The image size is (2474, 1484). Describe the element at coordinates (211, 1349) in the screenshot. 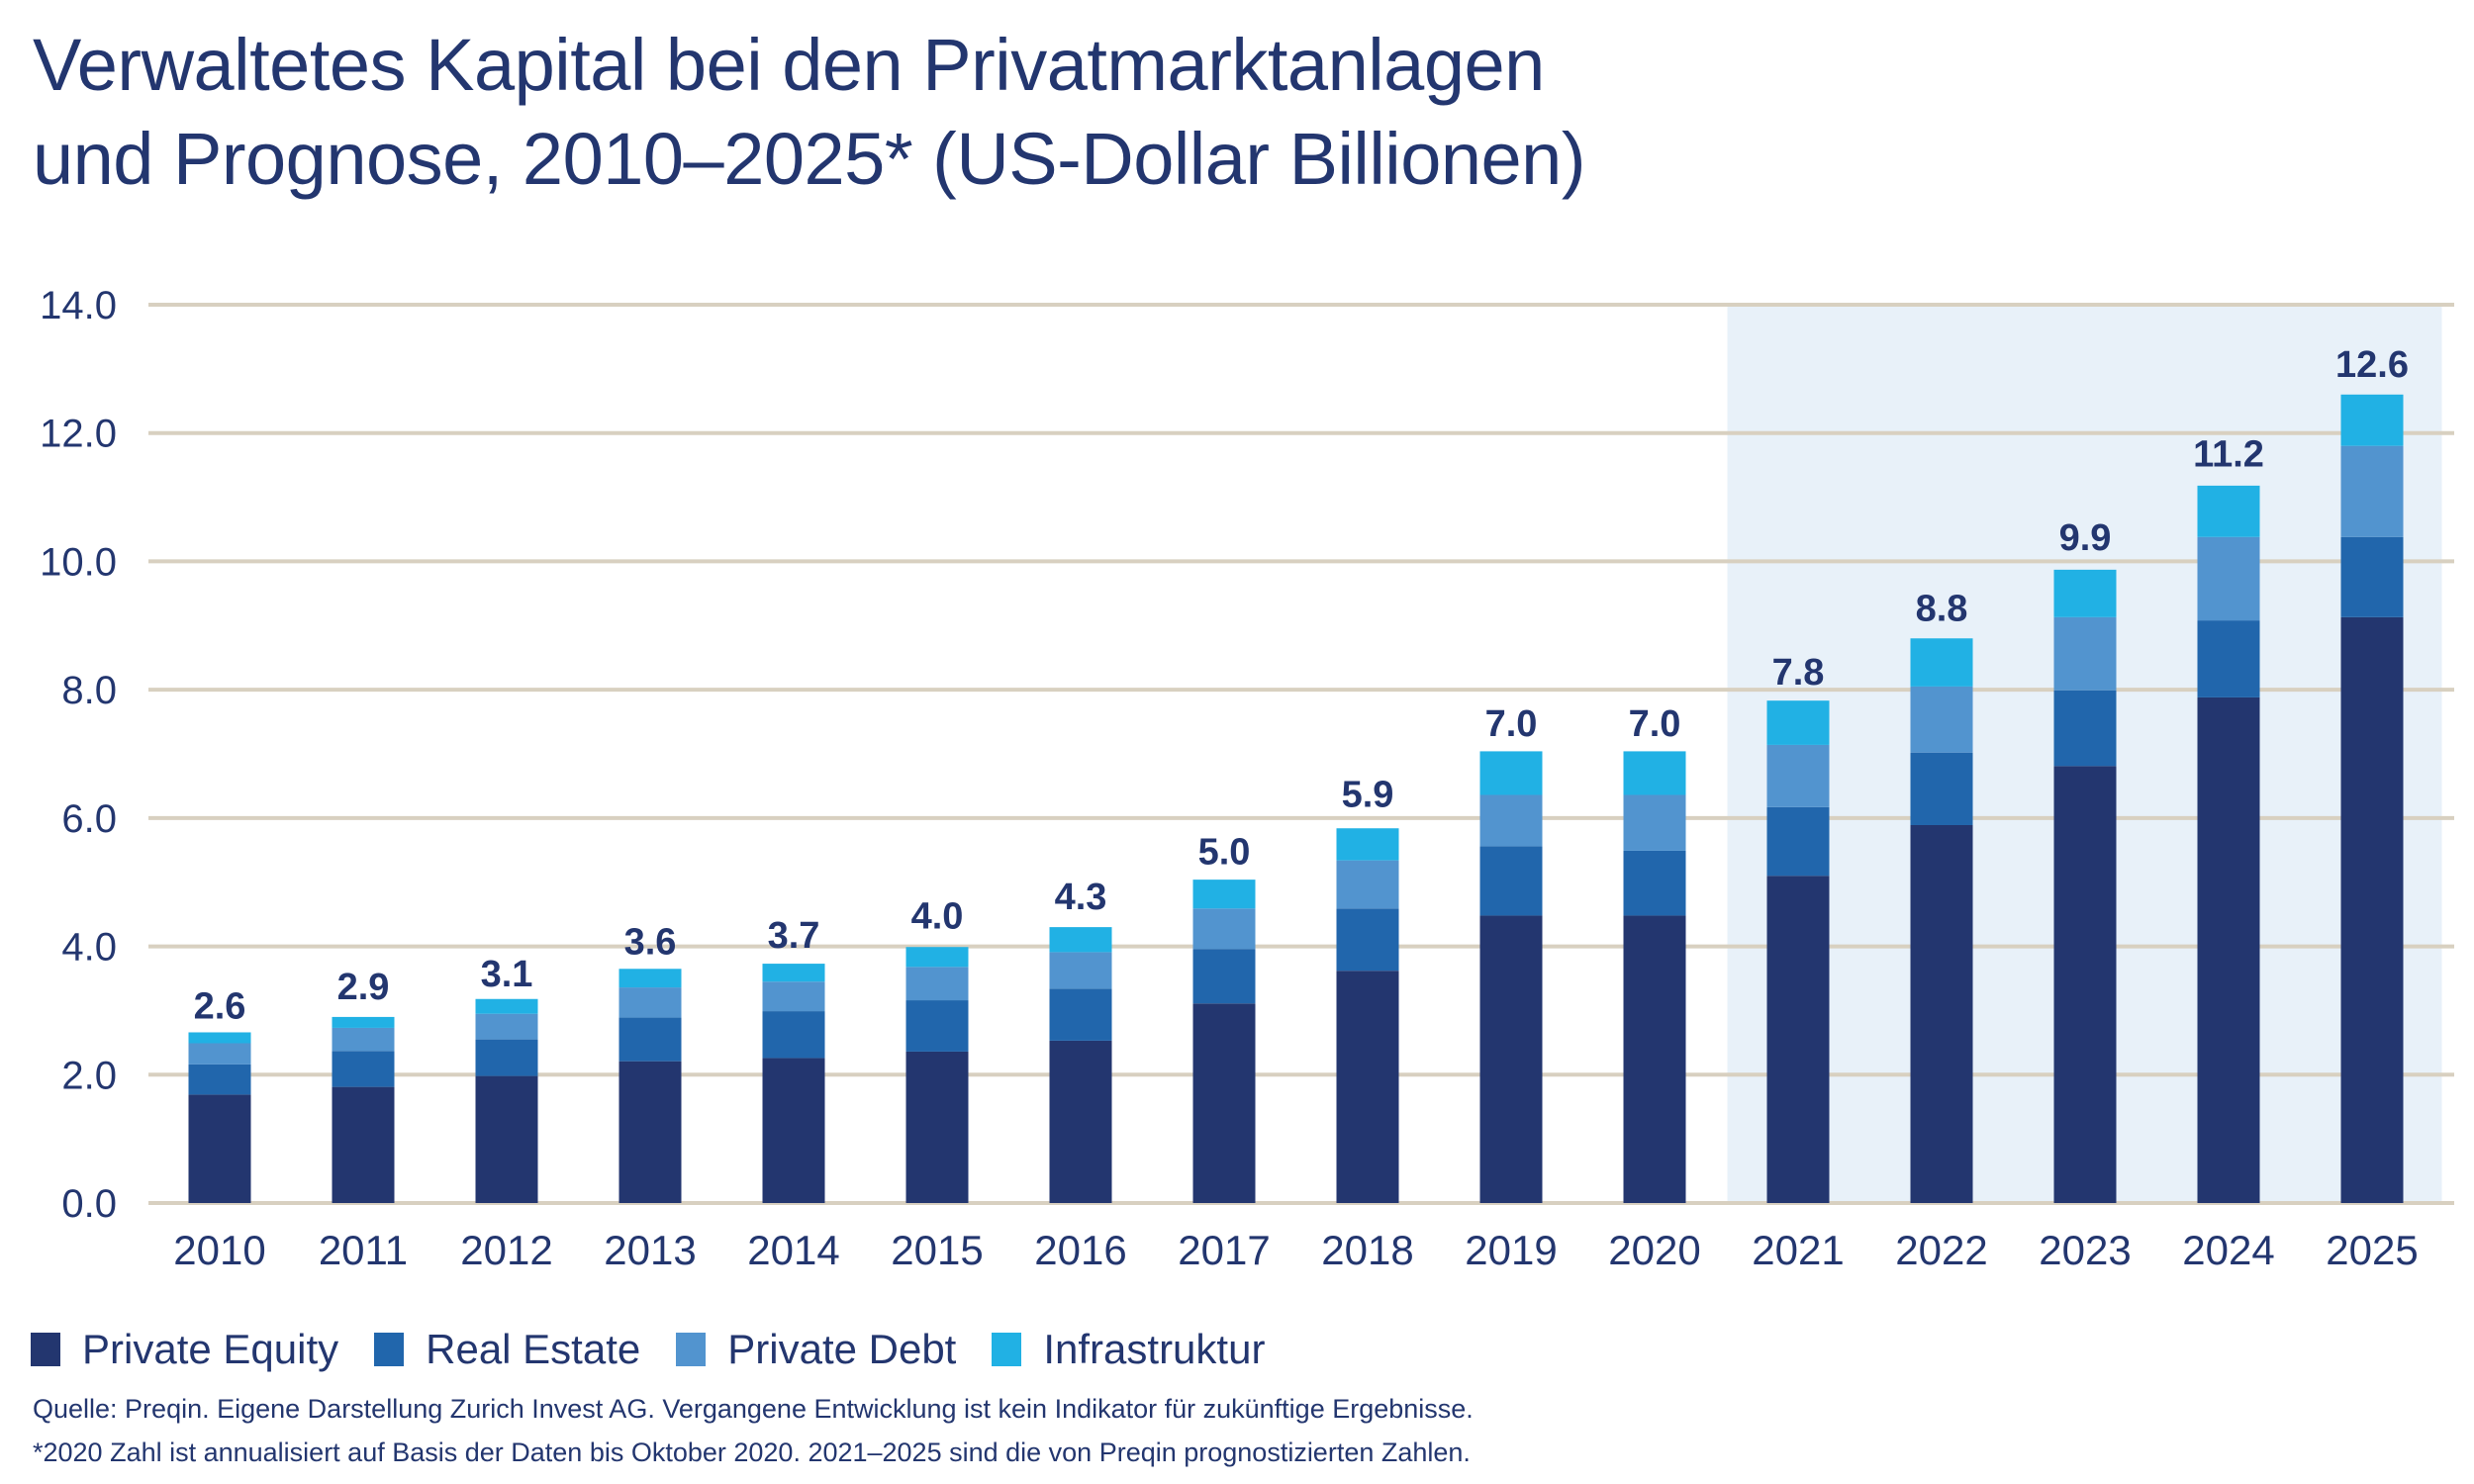

I see `legend-label-private-equity: Private Equity` at that location.